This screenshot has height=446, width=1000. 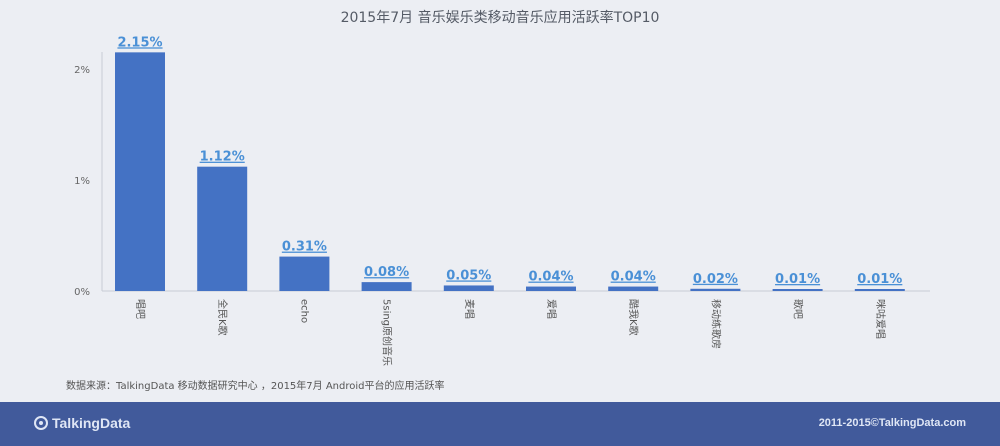 What do you see at coordinates (469, 309) in the screenshot?
I see `category-label: 麦唱` at bounding box center [469, 309].